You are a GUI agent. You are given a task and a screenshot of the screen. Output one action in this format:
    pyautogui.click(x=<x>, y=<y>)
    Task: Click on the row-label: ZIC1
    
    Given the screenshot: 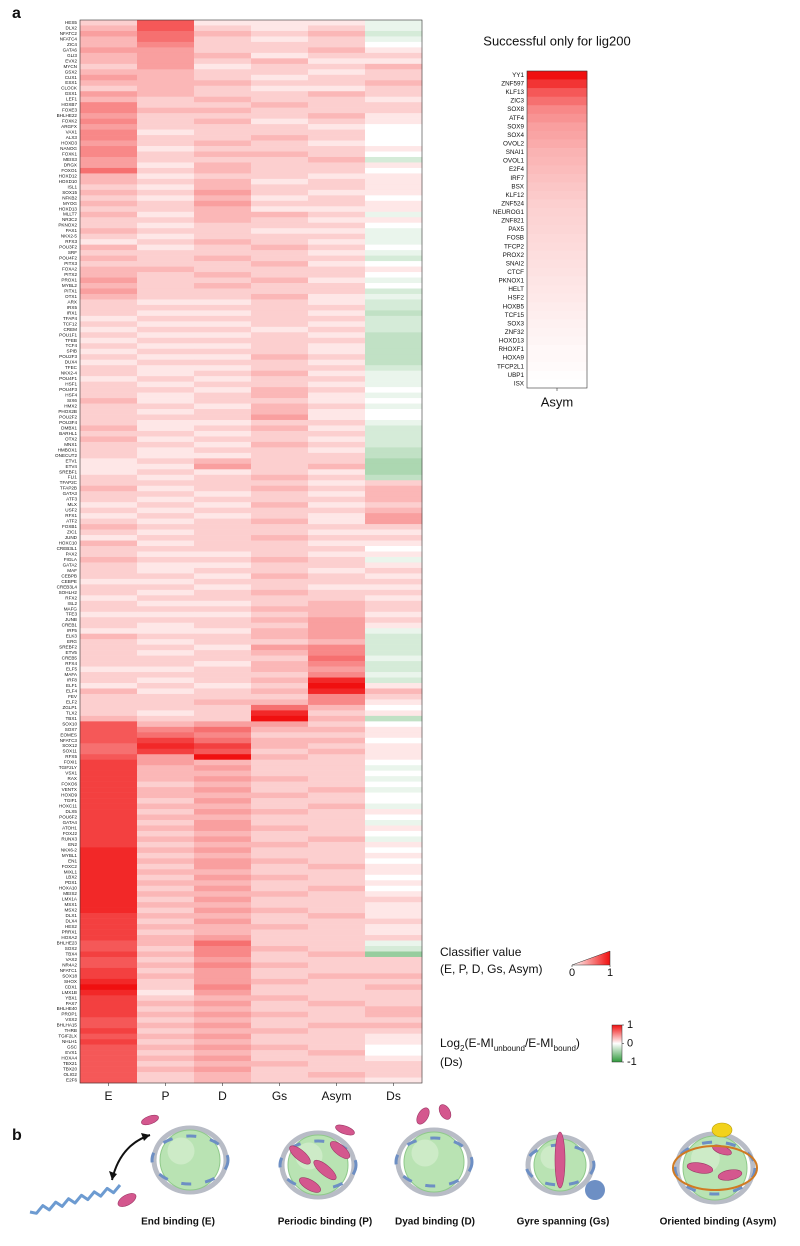 What is the action you would take?
    pyautogui.click(x=72, y=532)
    